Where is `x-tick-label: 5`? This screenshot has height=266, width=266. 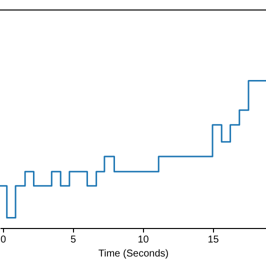 x-tick-label: 5 is located at coordinates (73, 240).